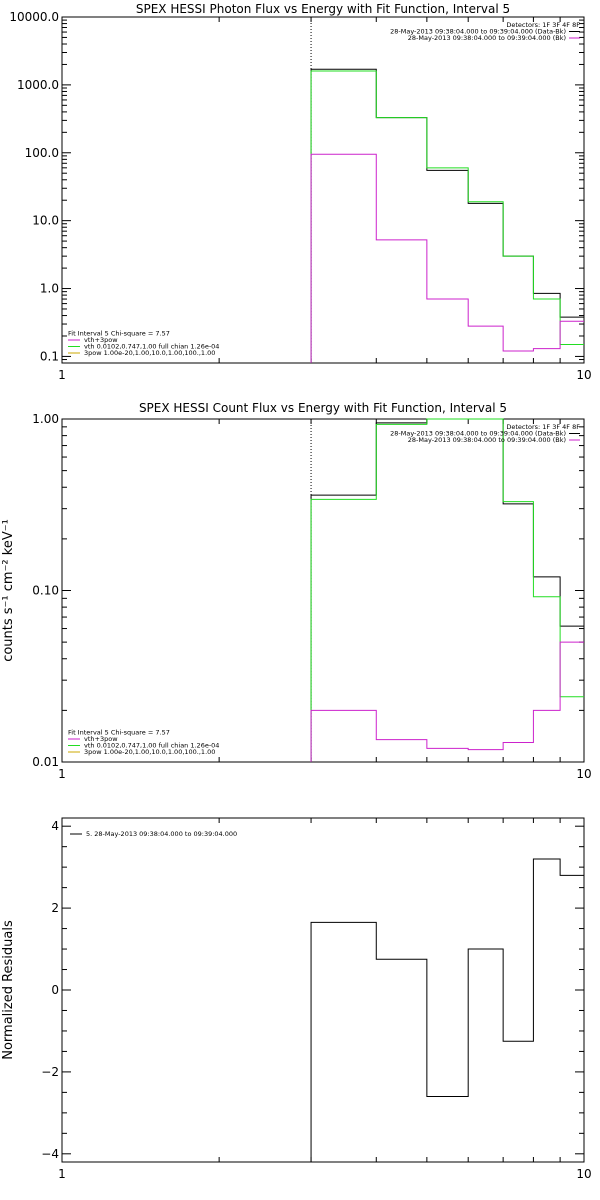 The image size is (600, 1200). I want to click on y-tick-label: 0.1, so click(49, 356).